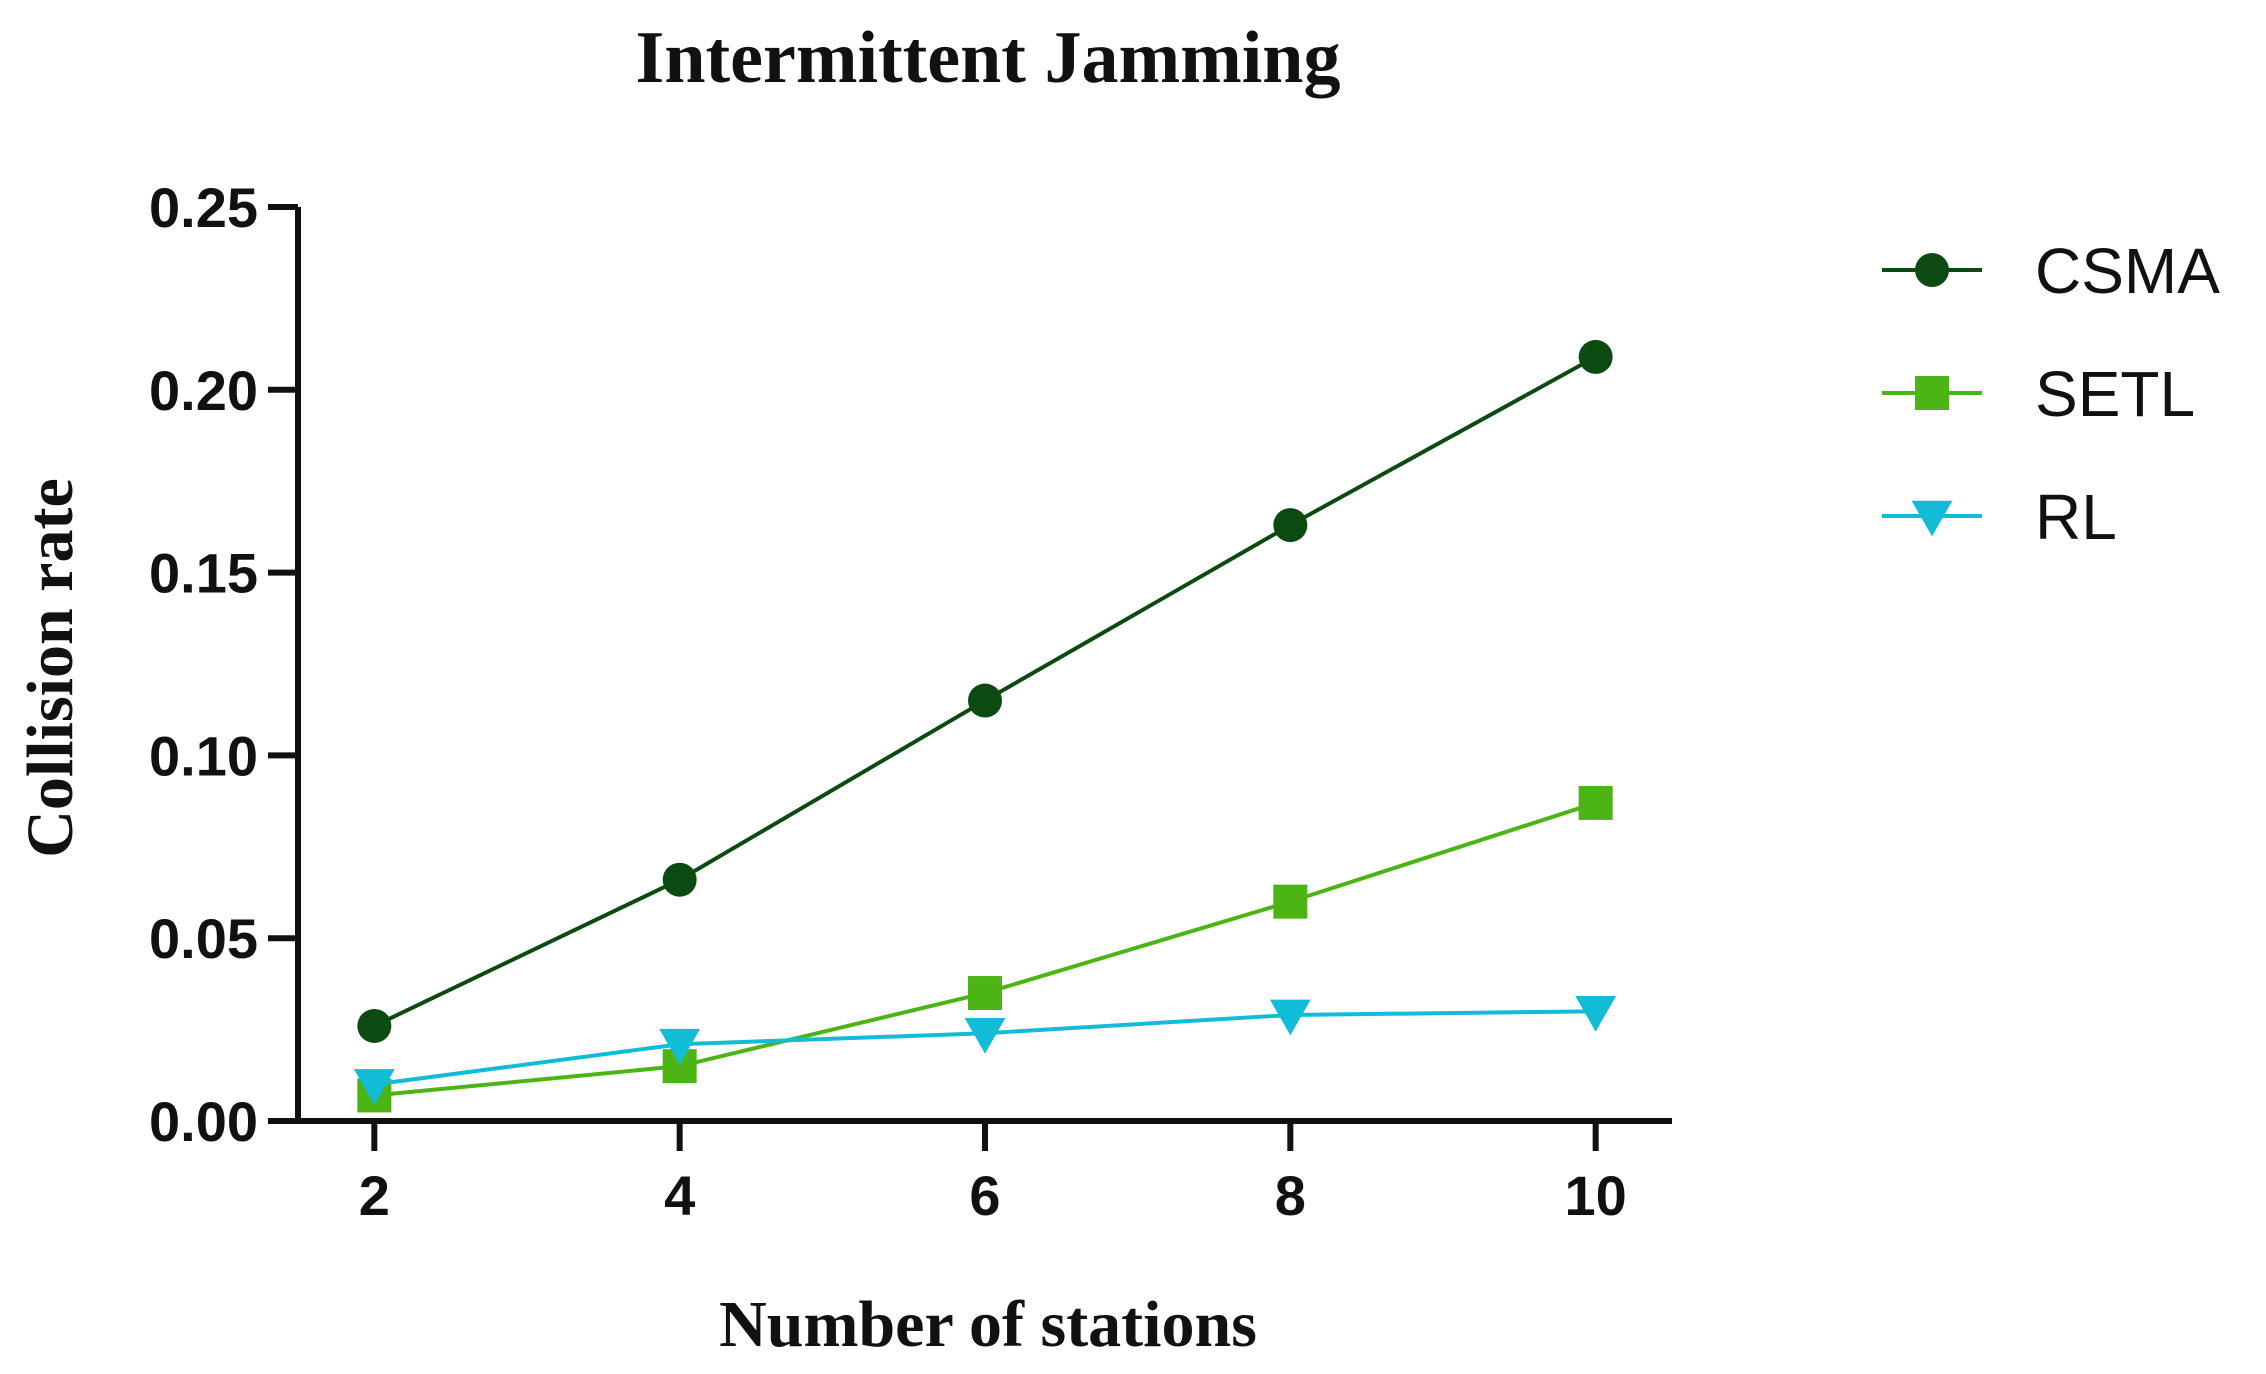 This screenshot has height=1374, width=2266. I want to click on legend-label-setl: SETL, so click(2115, 394).